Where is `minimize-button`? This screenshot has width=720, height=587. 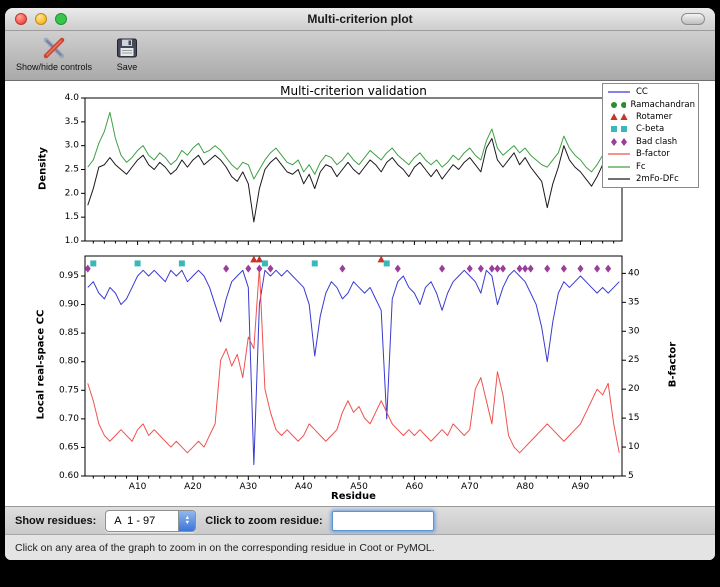
minimize-button is located at coordinates (41, 19).